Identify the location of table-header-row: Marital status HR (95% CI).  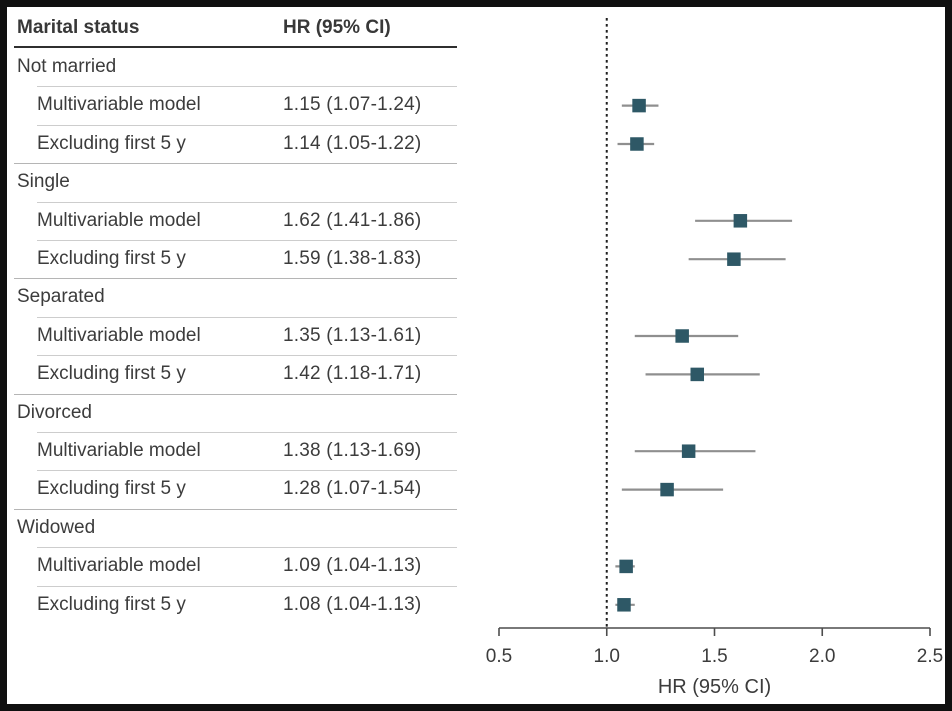
(235, 29).